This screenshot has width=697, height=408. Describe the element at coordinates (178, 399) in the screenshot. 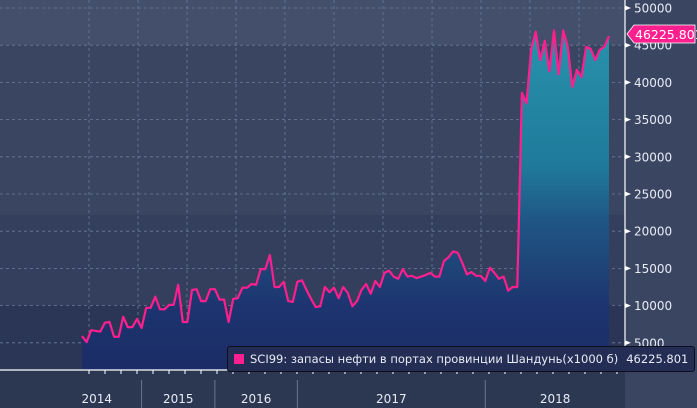

I see `x-year-label: 2015` at that location.